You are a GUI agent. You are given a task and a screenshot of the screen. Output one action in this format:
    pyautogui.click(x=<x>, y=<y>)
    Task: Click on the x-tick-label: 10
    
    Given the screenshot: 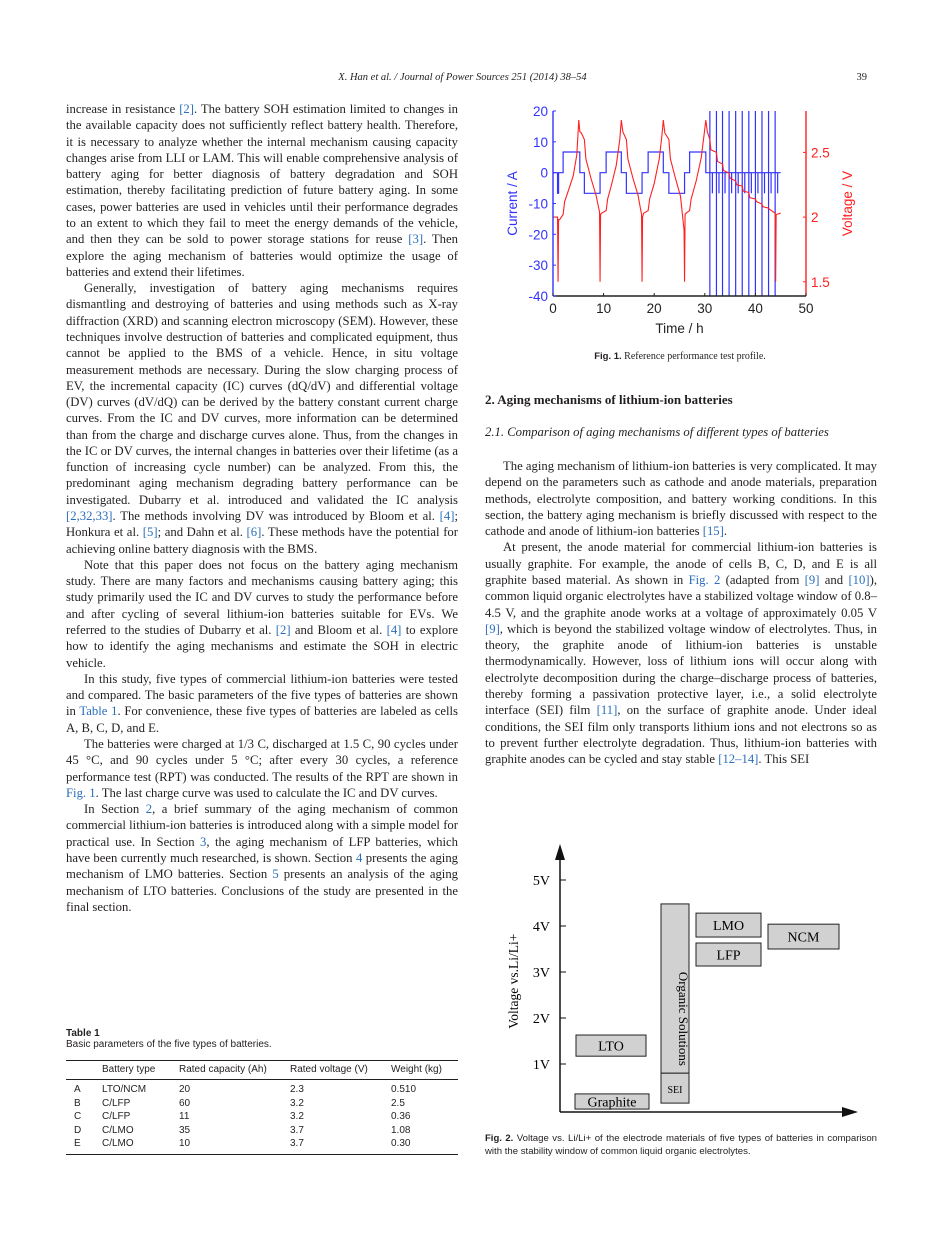 What is the action you would take?
    pyautogui.click(x=603, y=308)
    